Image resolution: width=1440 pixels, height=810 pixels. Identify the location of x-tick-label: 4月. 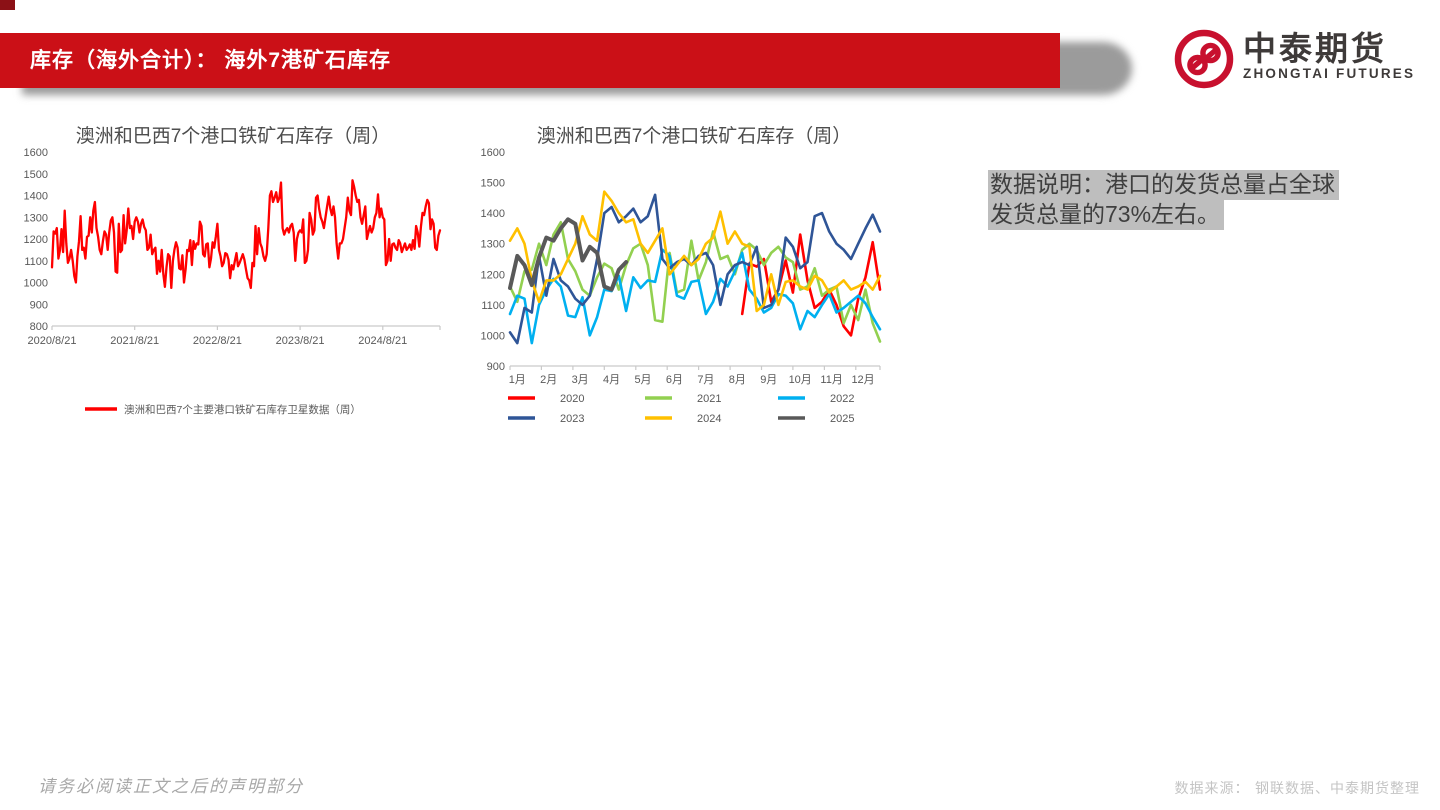
(611, 380).